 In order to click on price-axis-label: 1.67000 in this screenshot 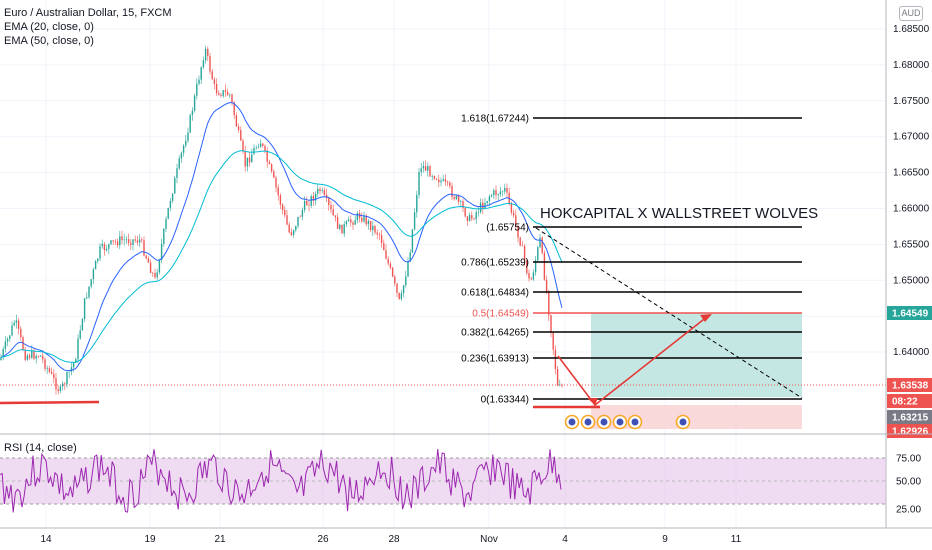, I will do `click(911, 137)`.